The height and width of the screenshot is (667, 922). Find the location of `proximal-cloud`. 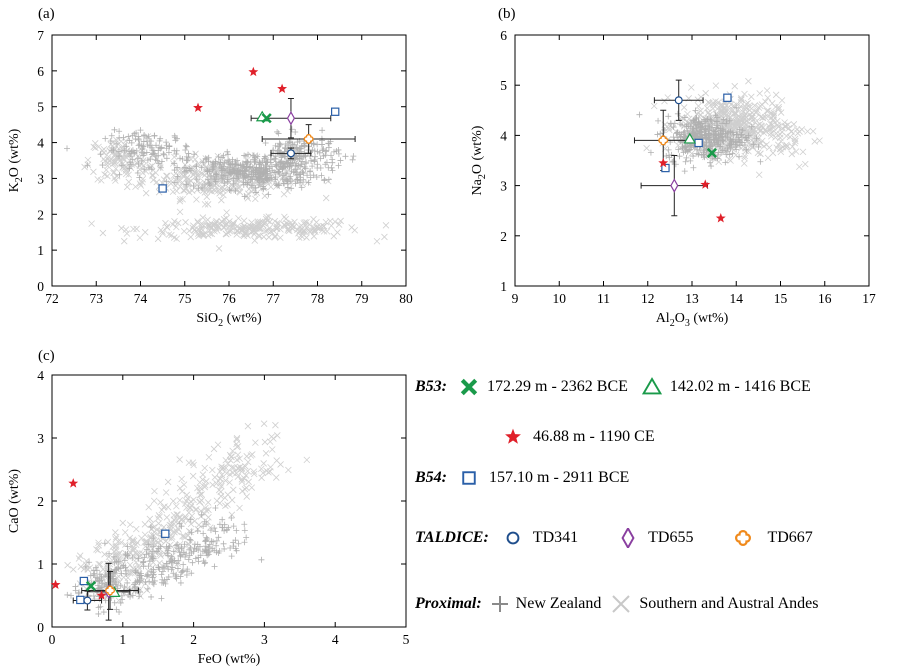

proximal-cloud is located at coordinates (227, 189).